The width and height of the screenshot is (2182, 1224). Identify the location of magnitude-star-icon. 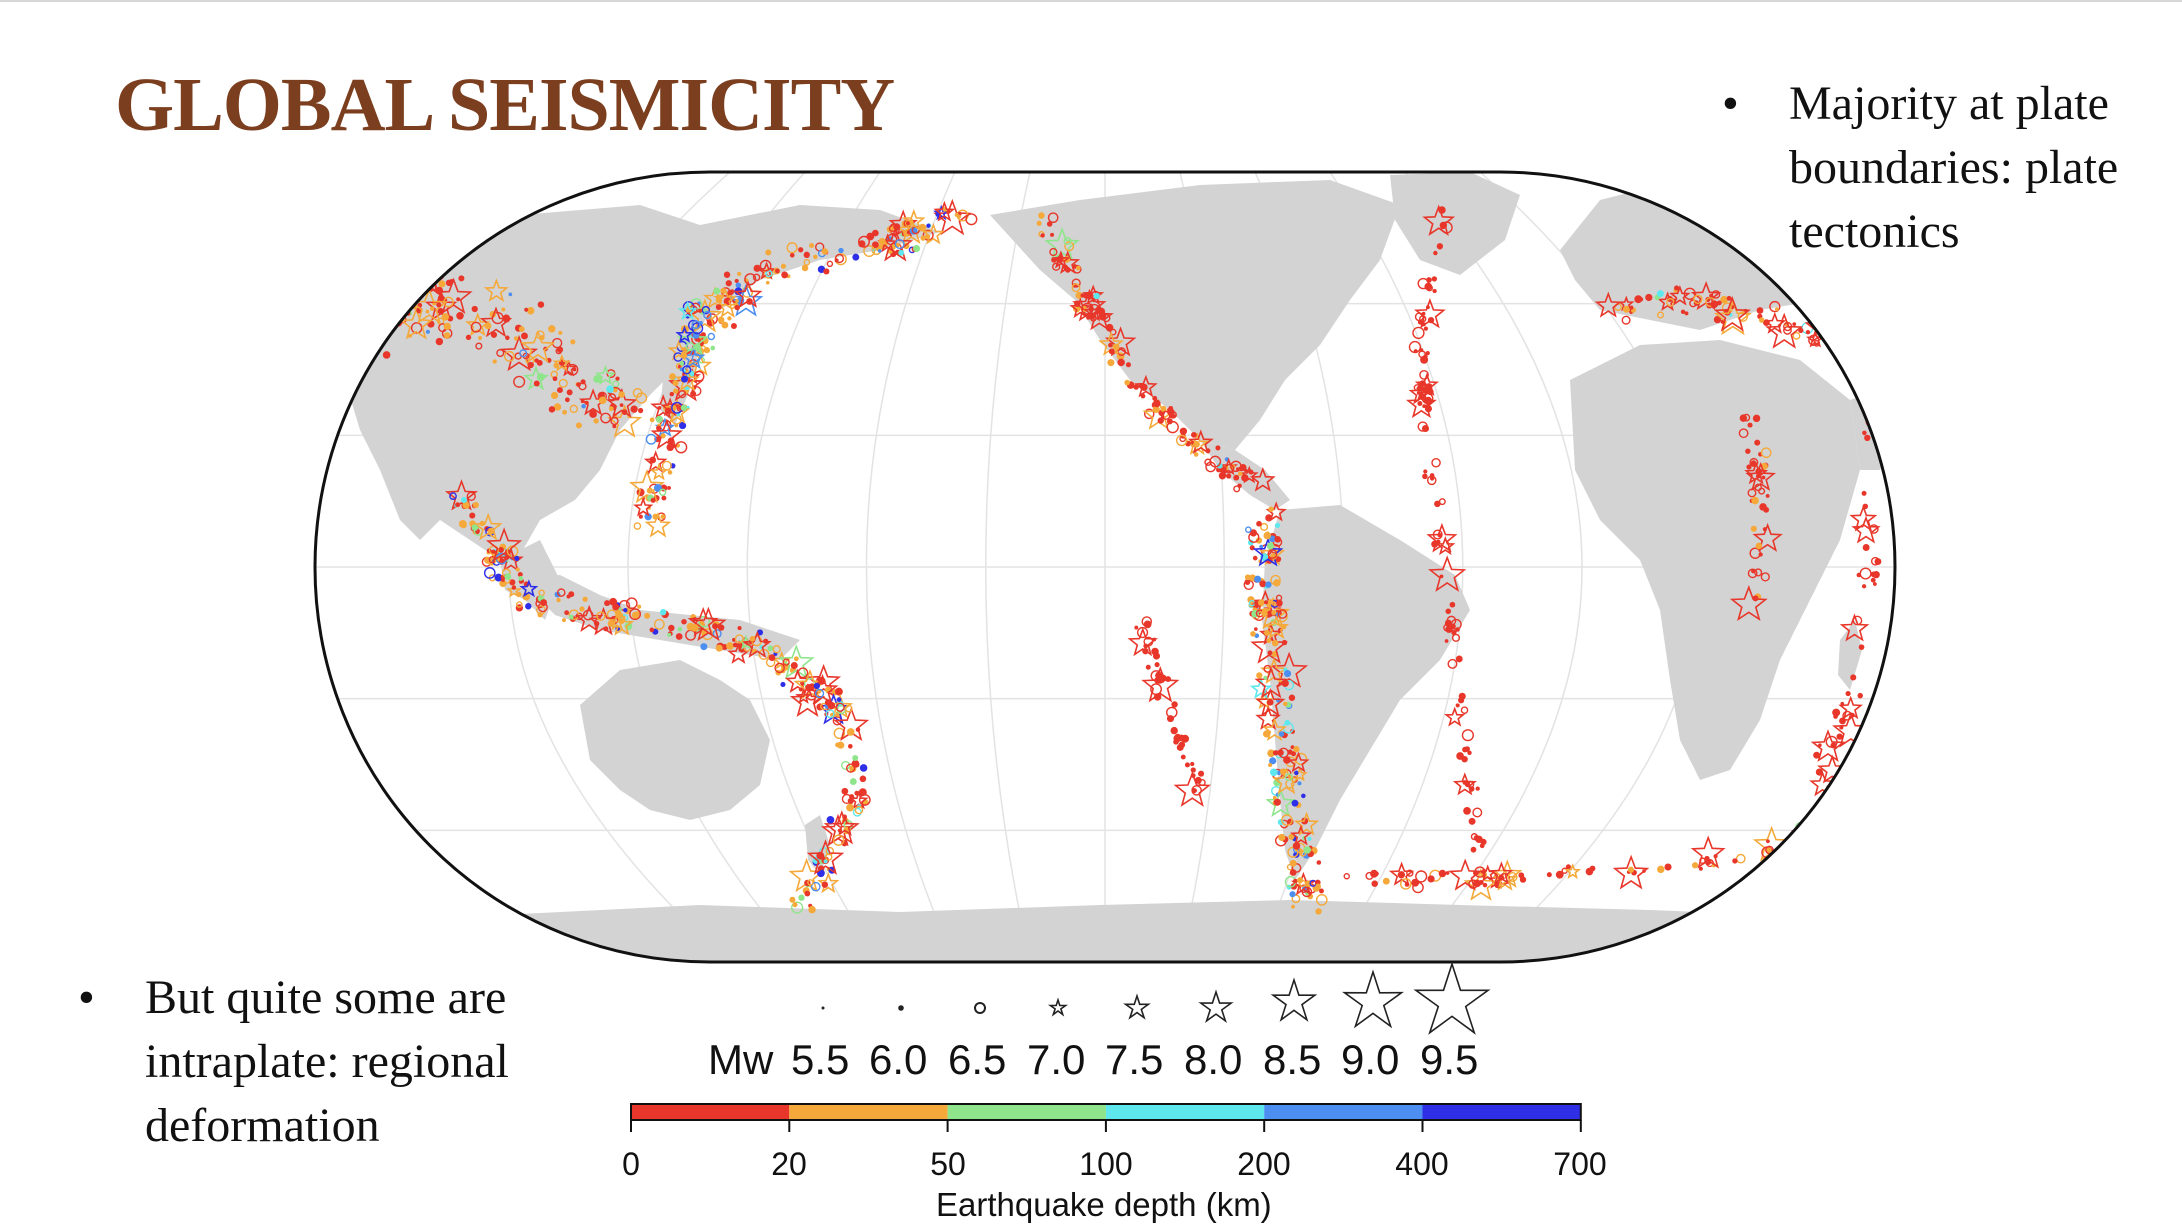
(1373, 999).